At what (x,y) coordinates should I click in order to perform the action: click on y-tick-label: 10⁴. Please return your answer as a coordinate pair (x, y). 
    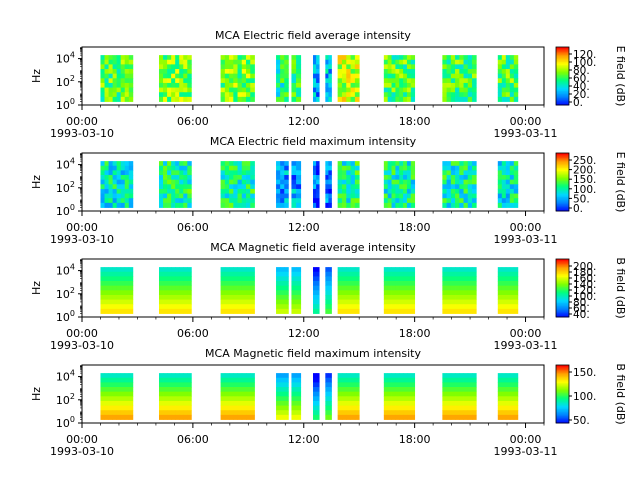
    Looking at the image, I should click on (65, 164).